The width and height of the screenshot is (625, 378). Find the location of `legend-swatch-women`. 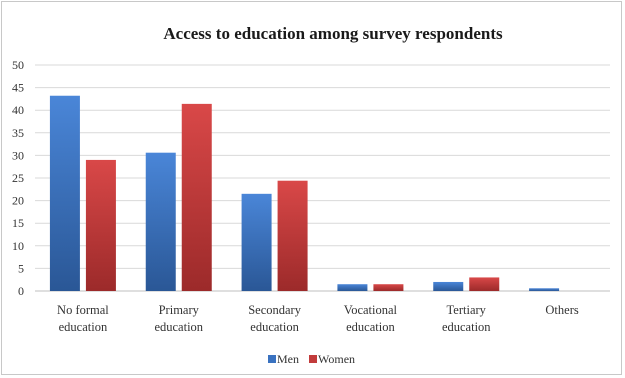

legend-swatch-women is located at coordinates (313, 359).